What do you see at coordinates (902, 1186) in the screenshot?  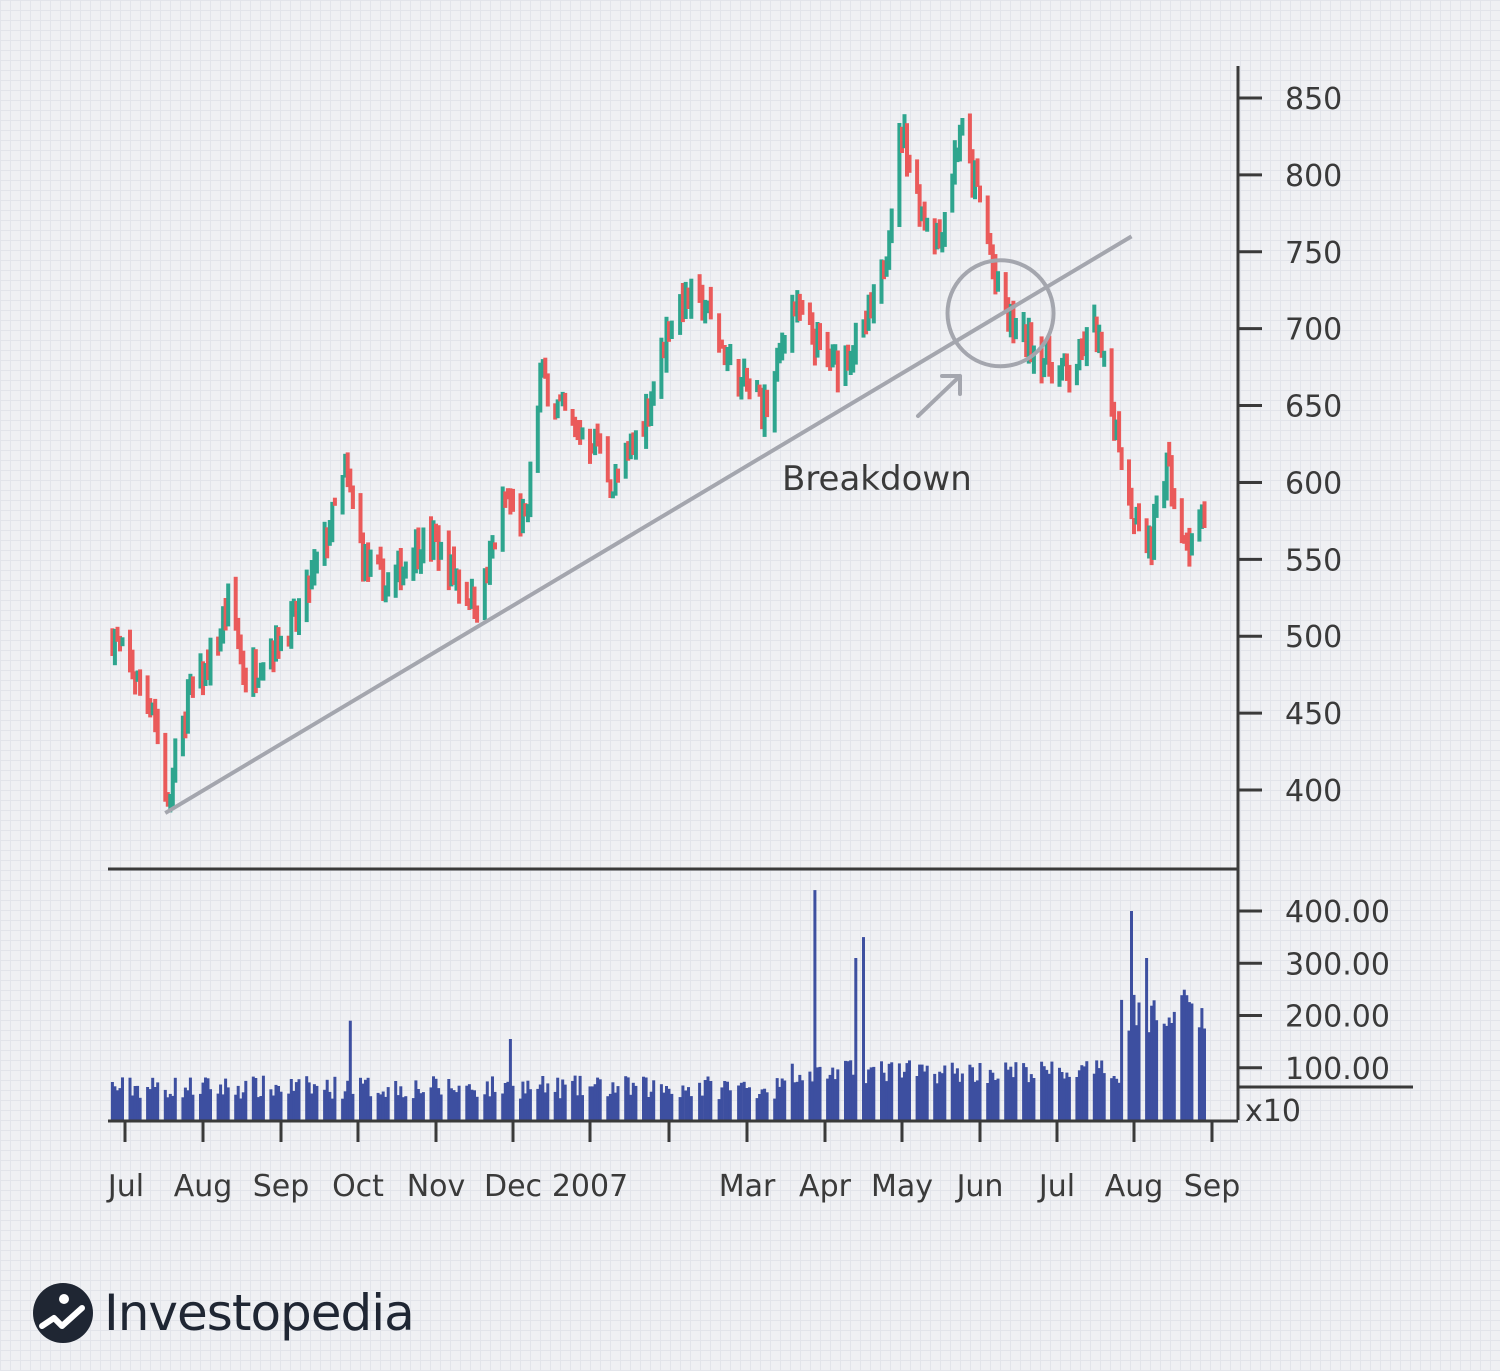 I see `time-tick-label: May` at bounding box center [902, 1186].